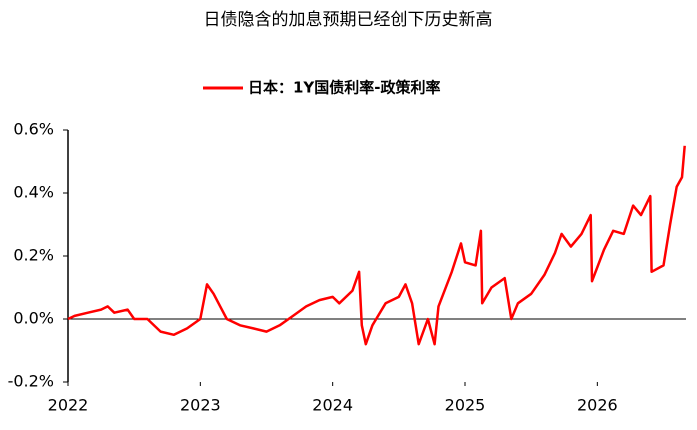  I want to click on x-tick-label: 2025, so click(465, 405).